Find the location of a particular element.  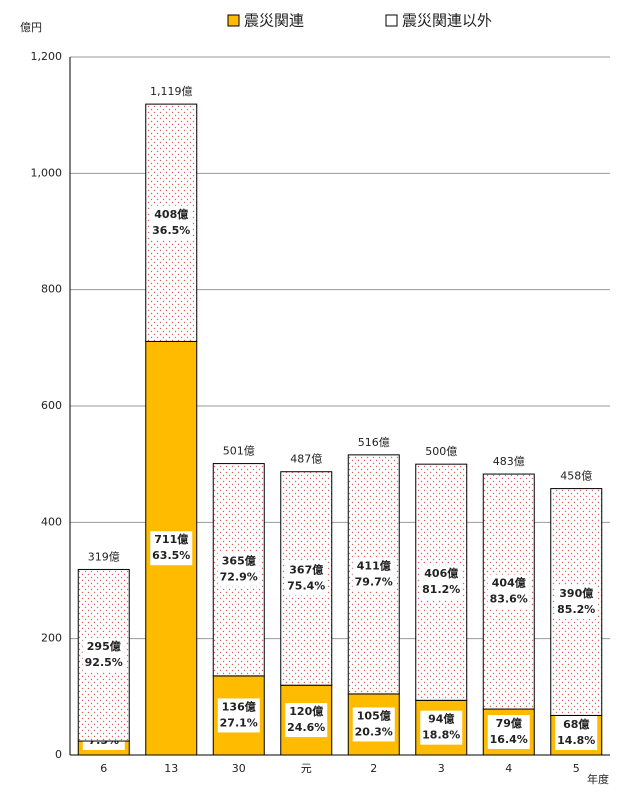

x-tick-label: 6 is located at coordinates (103, 768).